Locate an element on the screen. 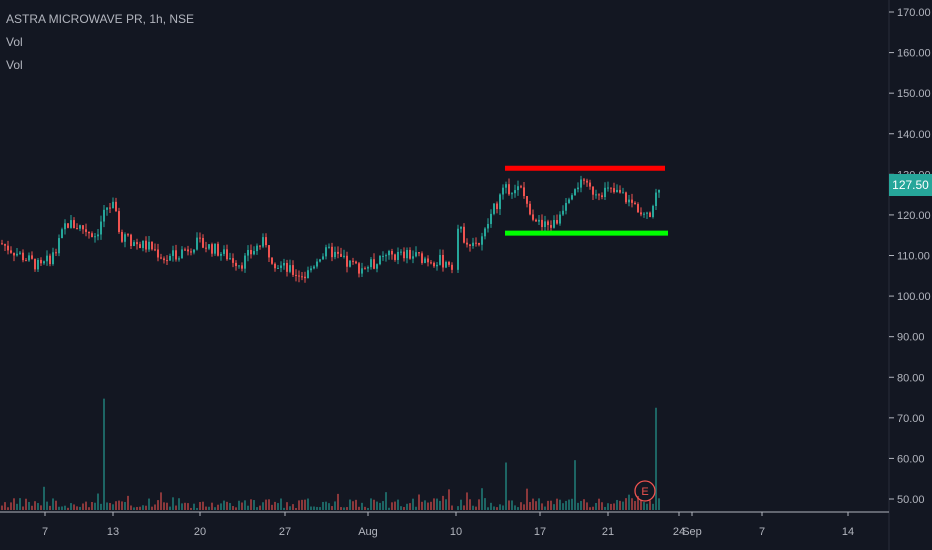 This screenshot has height=550, width=932. volume-indicator-label-2: Vol is located at coordinates (14, 65).